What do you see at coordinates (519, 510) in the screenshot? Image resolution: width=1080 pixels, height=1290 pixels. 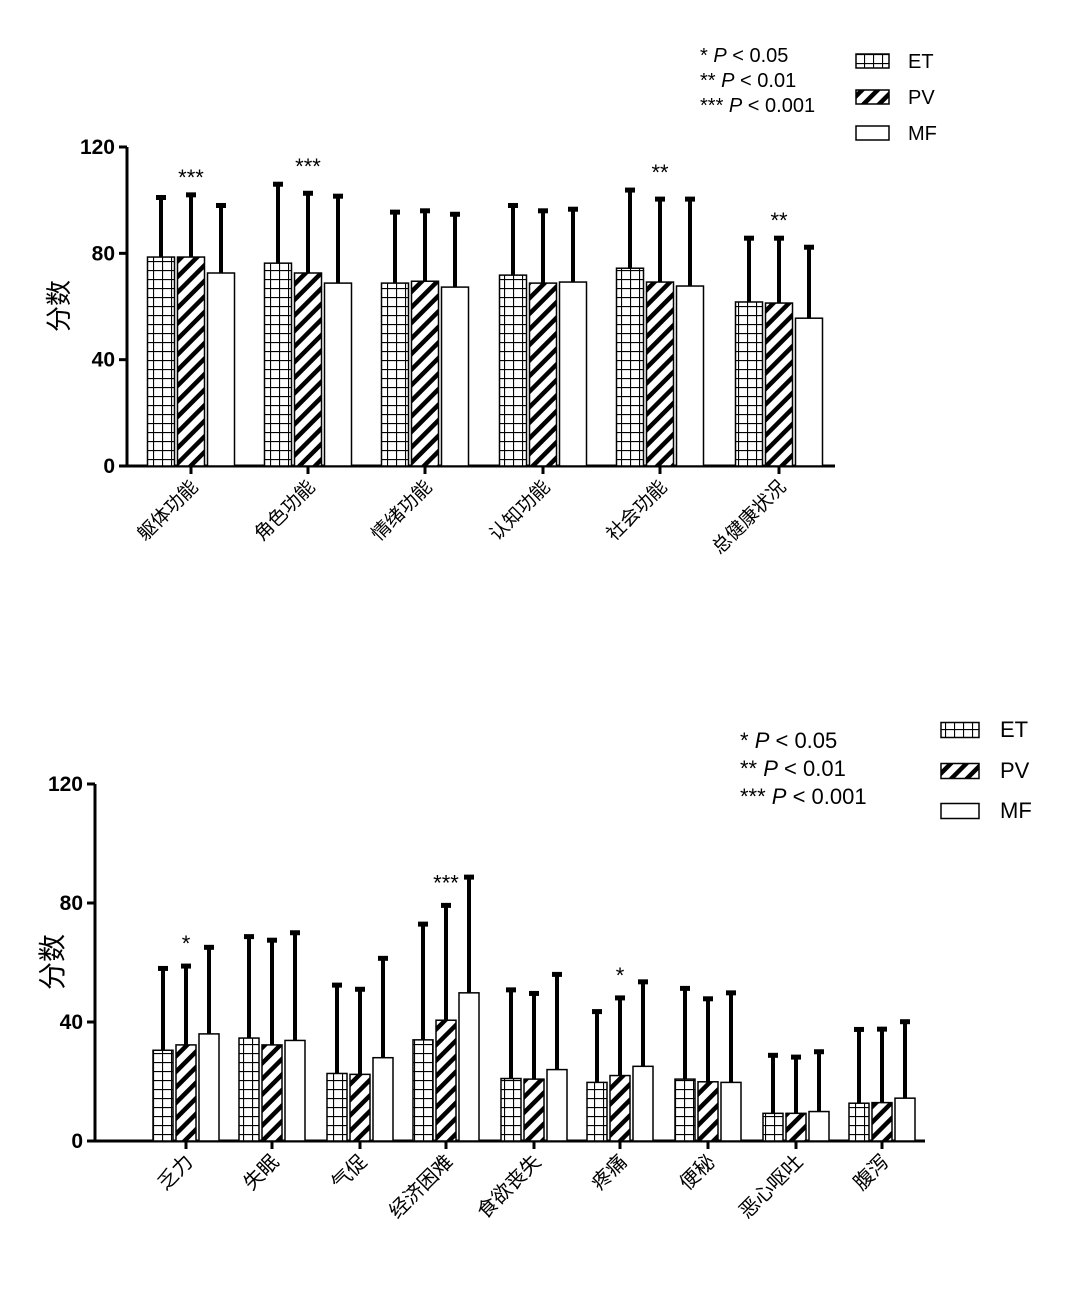 I see `x-tick-label: 认知功能` at bounding box center [519, 510].